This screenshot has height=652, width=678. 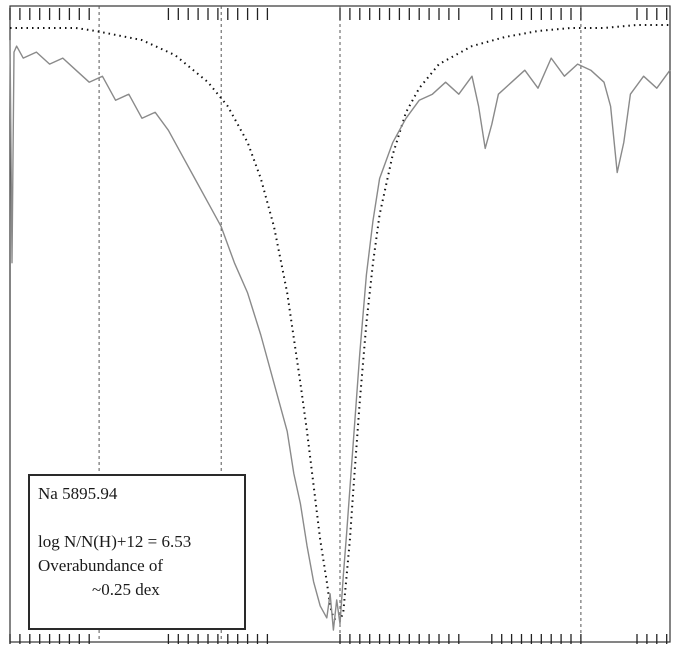 I want to click on line-id-label: Na 5895.94, so click(x=78, y=493).